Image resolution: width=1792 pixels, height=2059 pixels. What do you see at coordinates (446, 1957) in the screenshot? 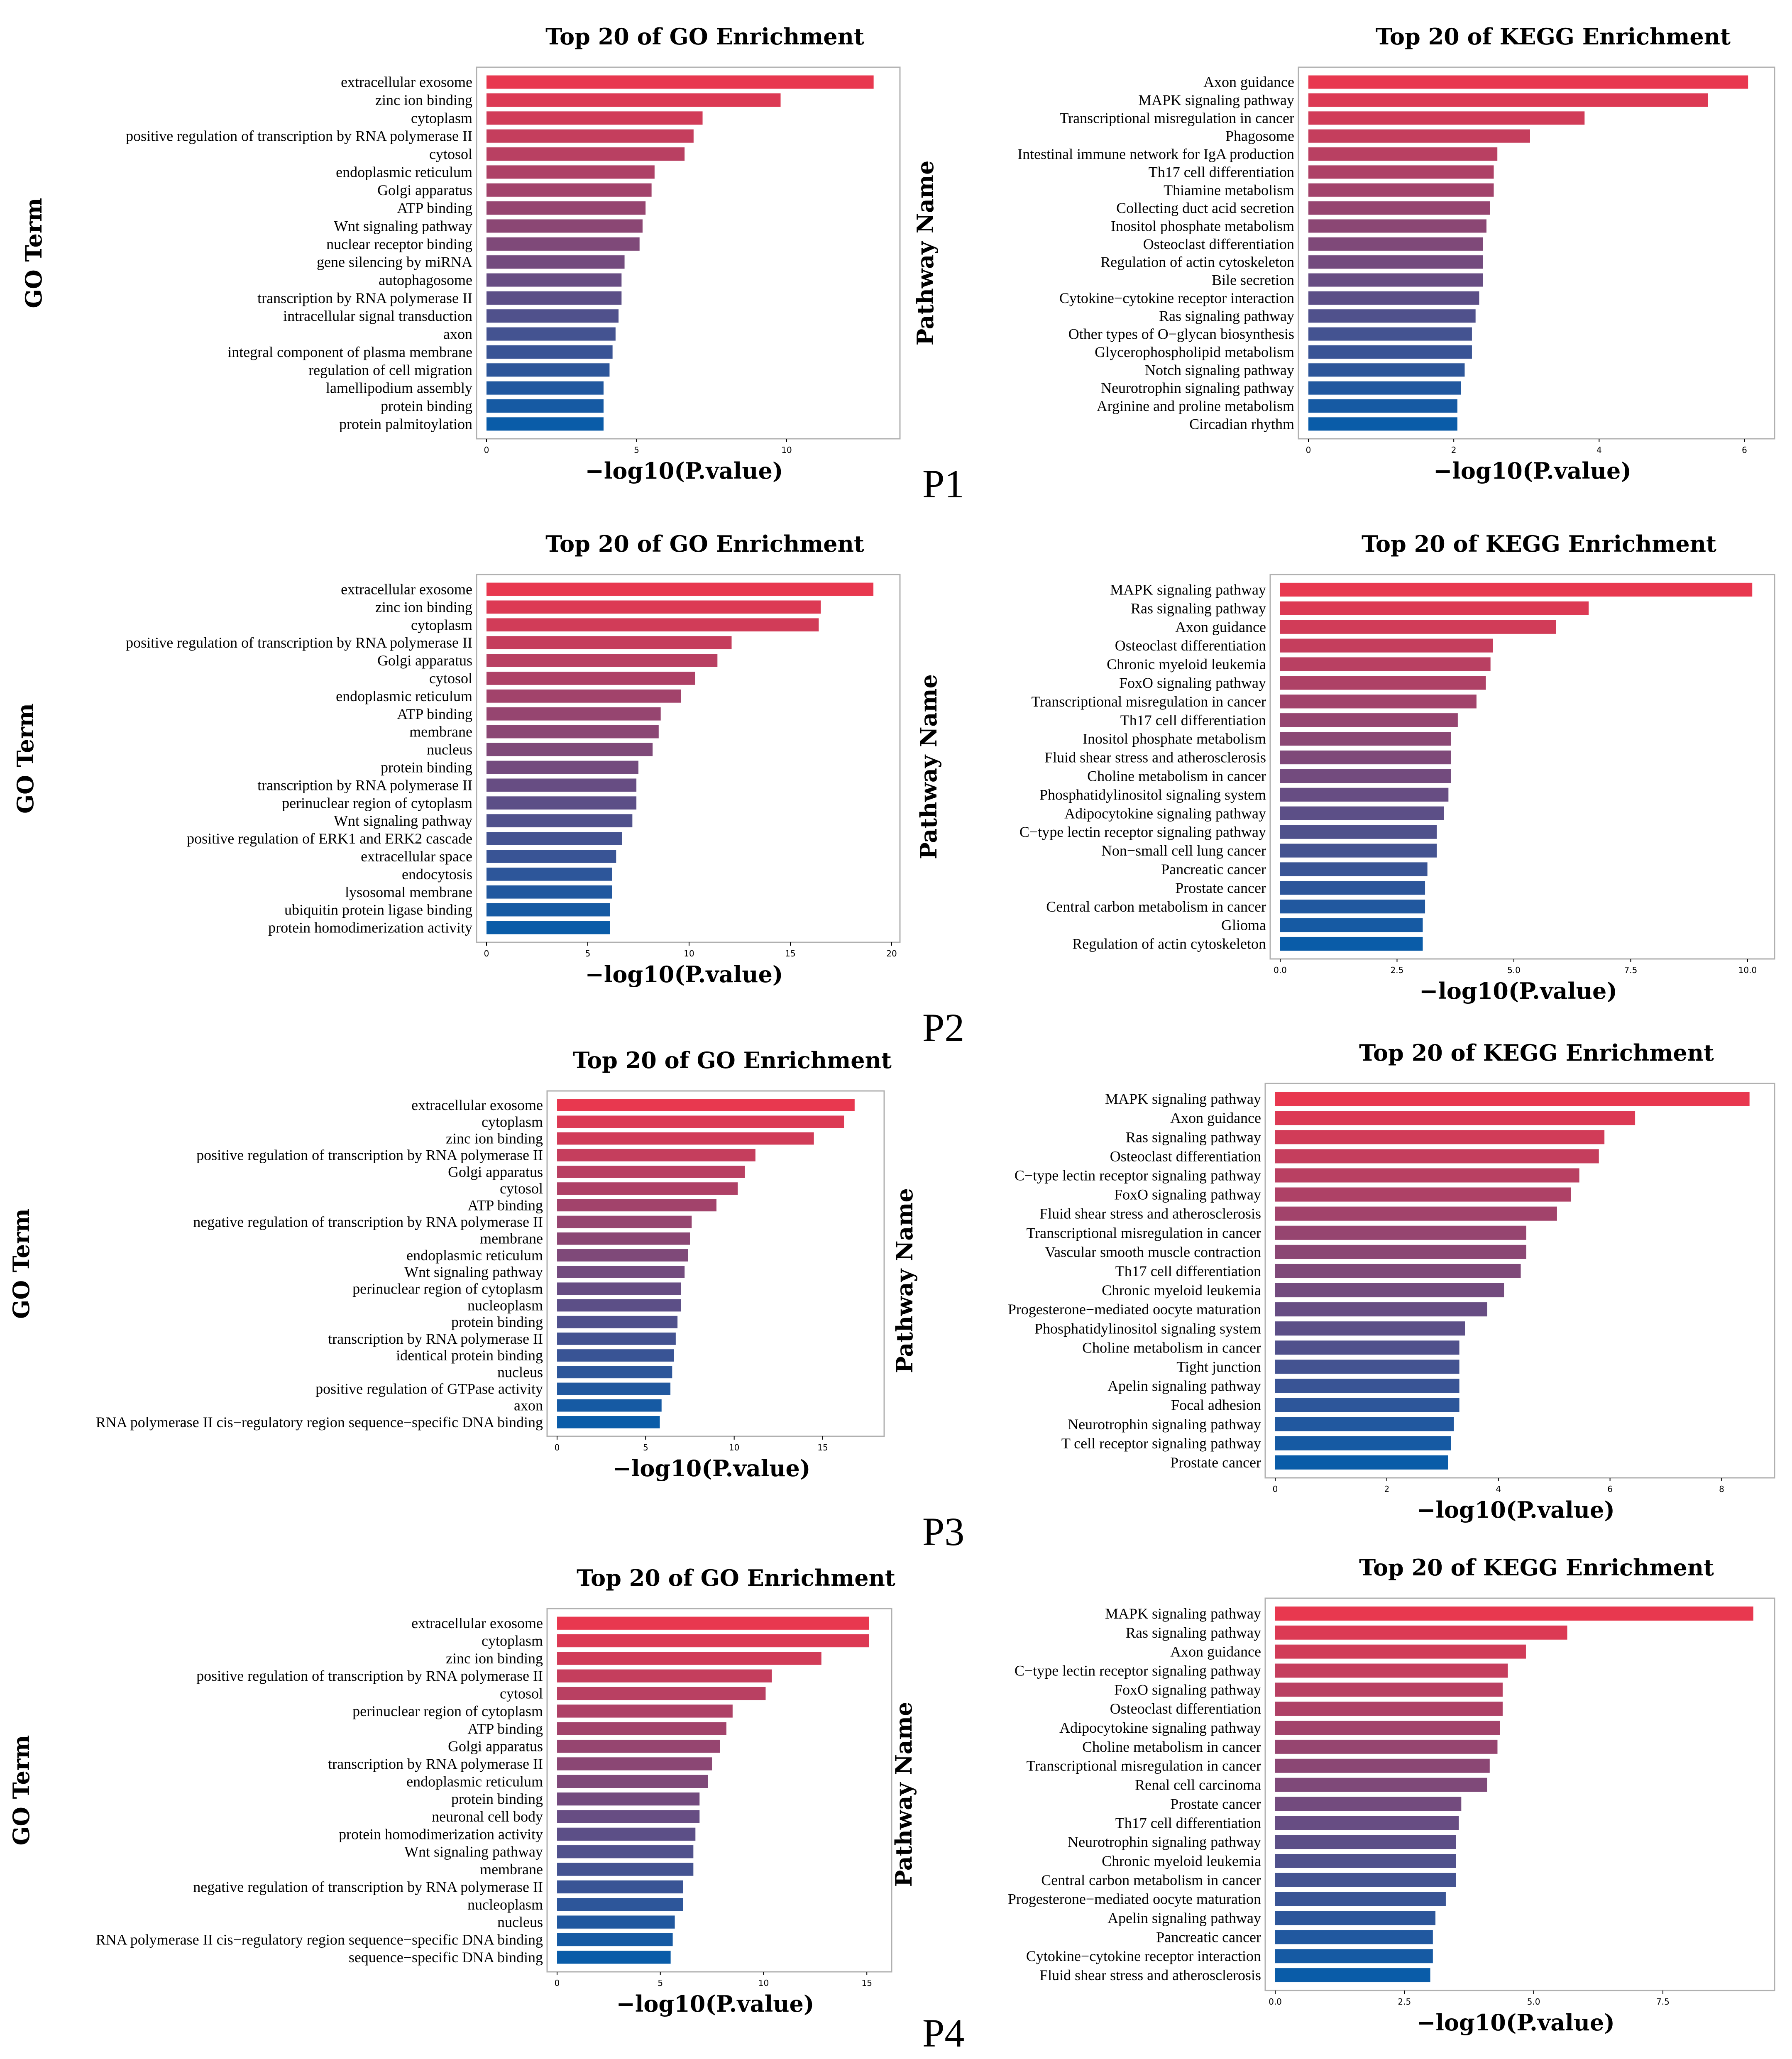
I see `category-label: sequence−specific DNA binding` at bounding box center [446, 1957].